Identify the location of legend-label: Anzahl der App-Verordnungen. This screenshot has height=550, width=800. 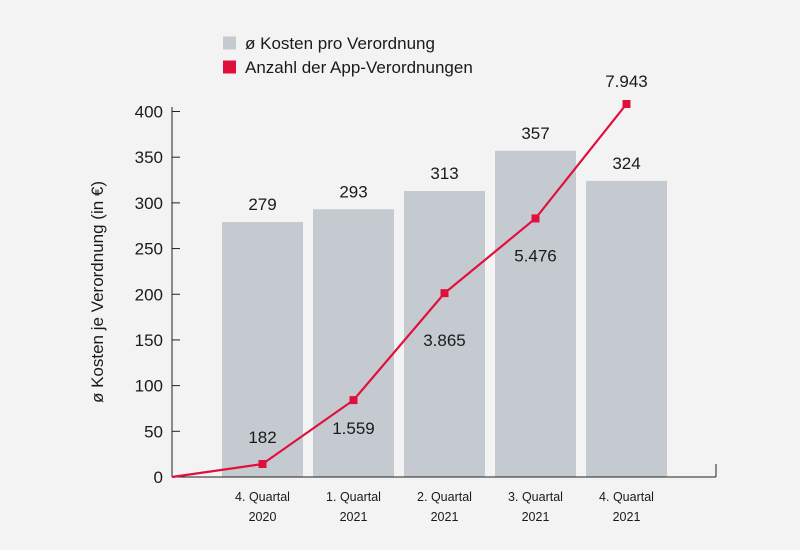
(359, 67).